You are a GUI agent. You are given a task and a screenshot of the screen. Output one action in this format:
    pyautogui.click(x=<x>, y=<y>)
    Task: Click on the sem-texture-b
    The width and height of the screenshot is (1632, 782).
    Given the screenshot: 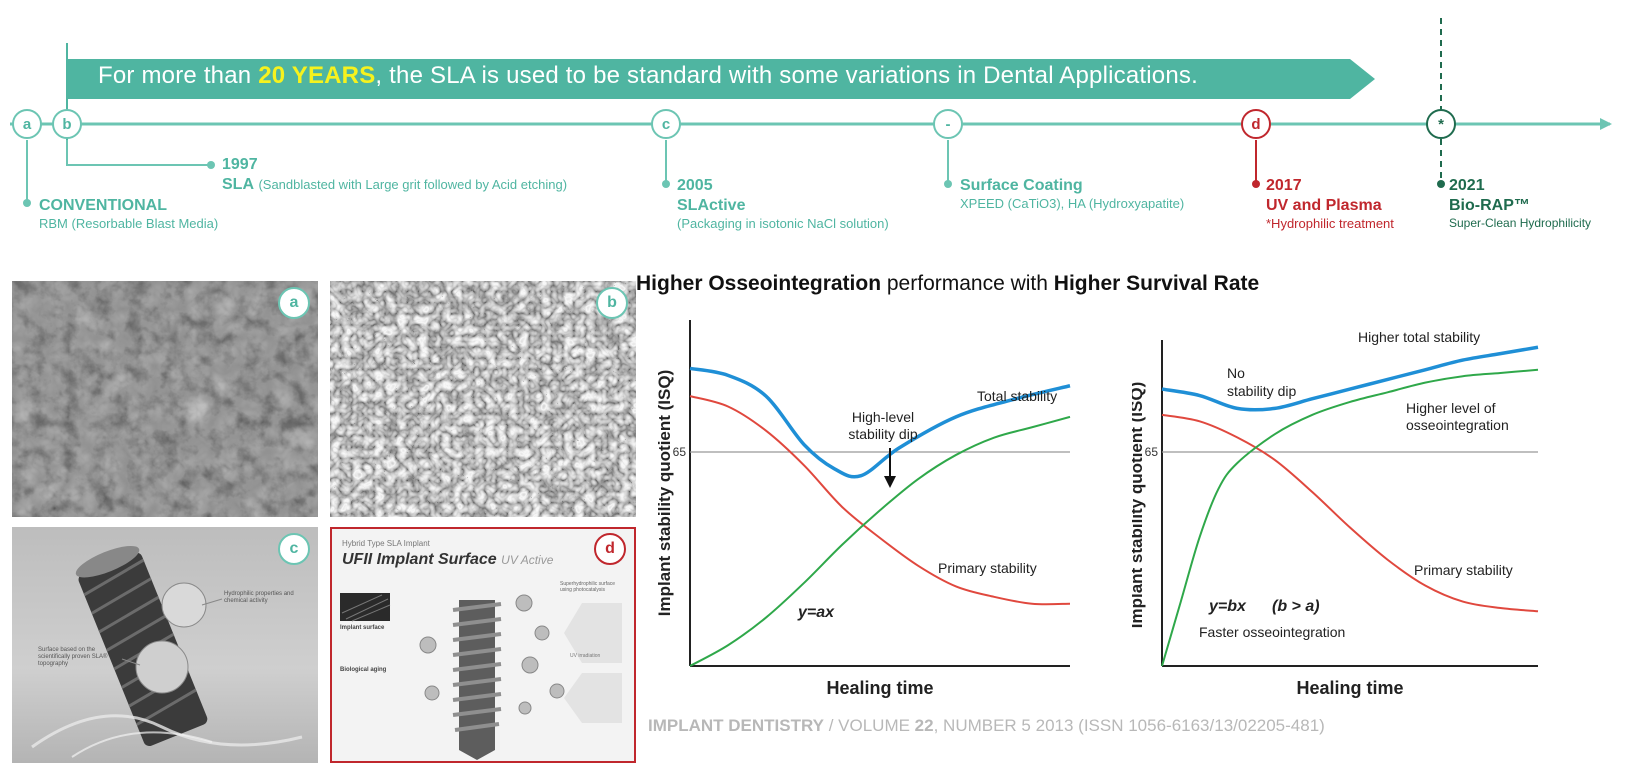 What is the action you would take?
    pyautogui.click(x=483, y=399)
    